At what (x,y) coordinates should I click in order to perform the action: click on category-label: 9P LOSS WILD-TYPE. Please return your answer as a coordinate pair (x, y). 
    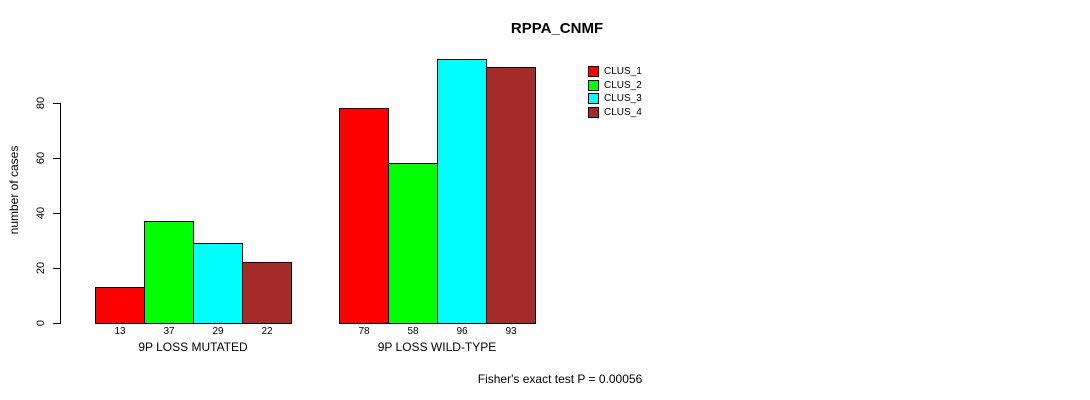
    Looking at the image, I should click on (437, 347).